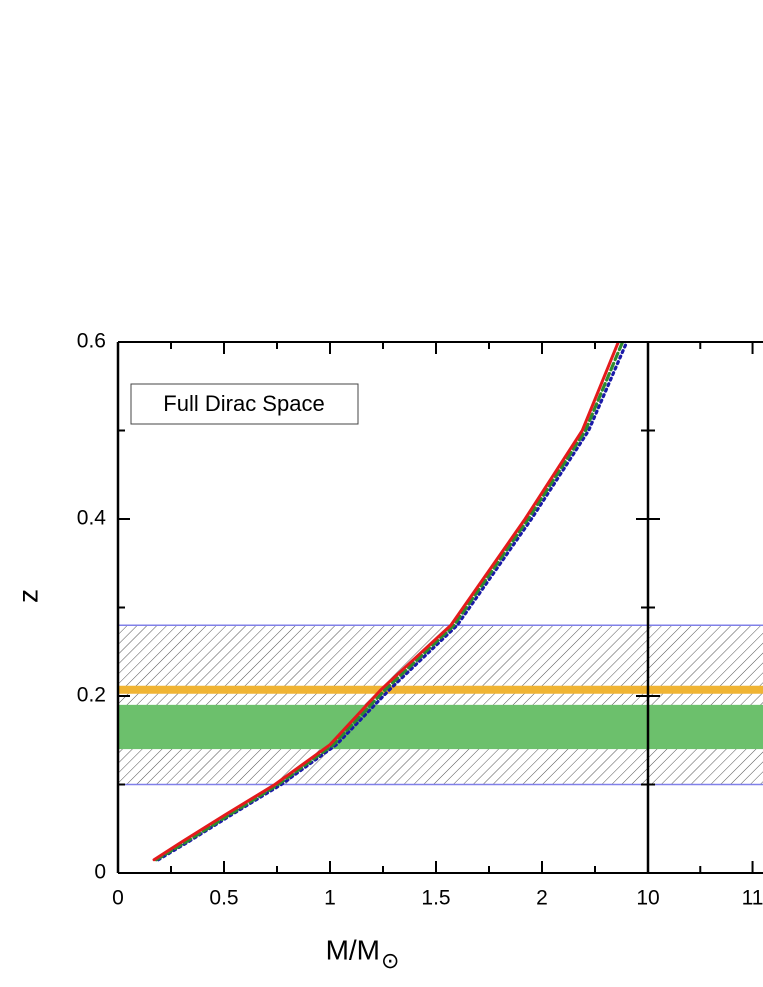 Image resolution: width=763 pixels, height=987 pixels. I want to click on y-axis-label: z, so click(27, 596).